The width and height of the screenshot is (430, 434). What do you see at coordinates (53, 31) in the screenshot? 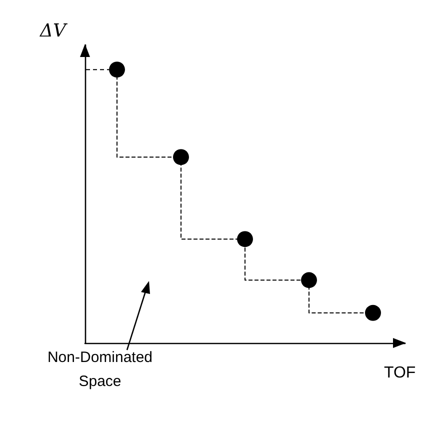
I see `y-axis-title: ΔV` at bounding box center [53, 31].